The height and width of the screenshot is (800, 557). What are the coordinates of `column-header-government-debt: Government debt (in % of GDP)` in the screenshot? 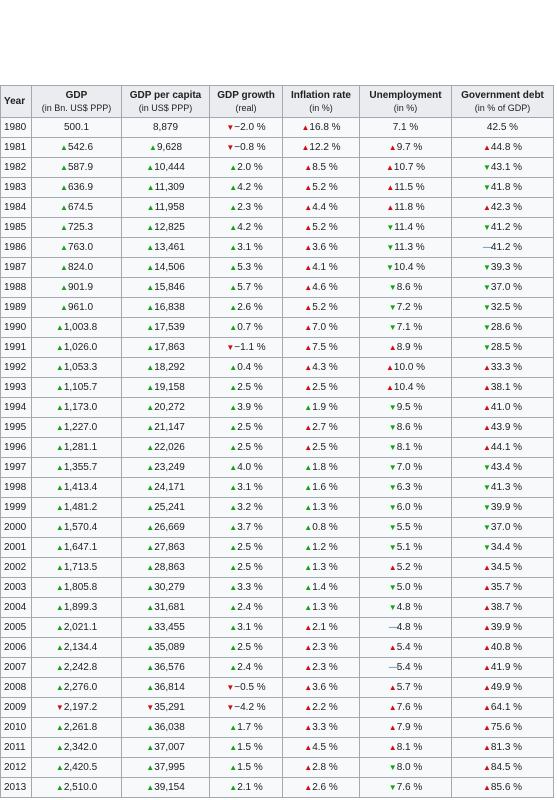 It's located at (502, 101).